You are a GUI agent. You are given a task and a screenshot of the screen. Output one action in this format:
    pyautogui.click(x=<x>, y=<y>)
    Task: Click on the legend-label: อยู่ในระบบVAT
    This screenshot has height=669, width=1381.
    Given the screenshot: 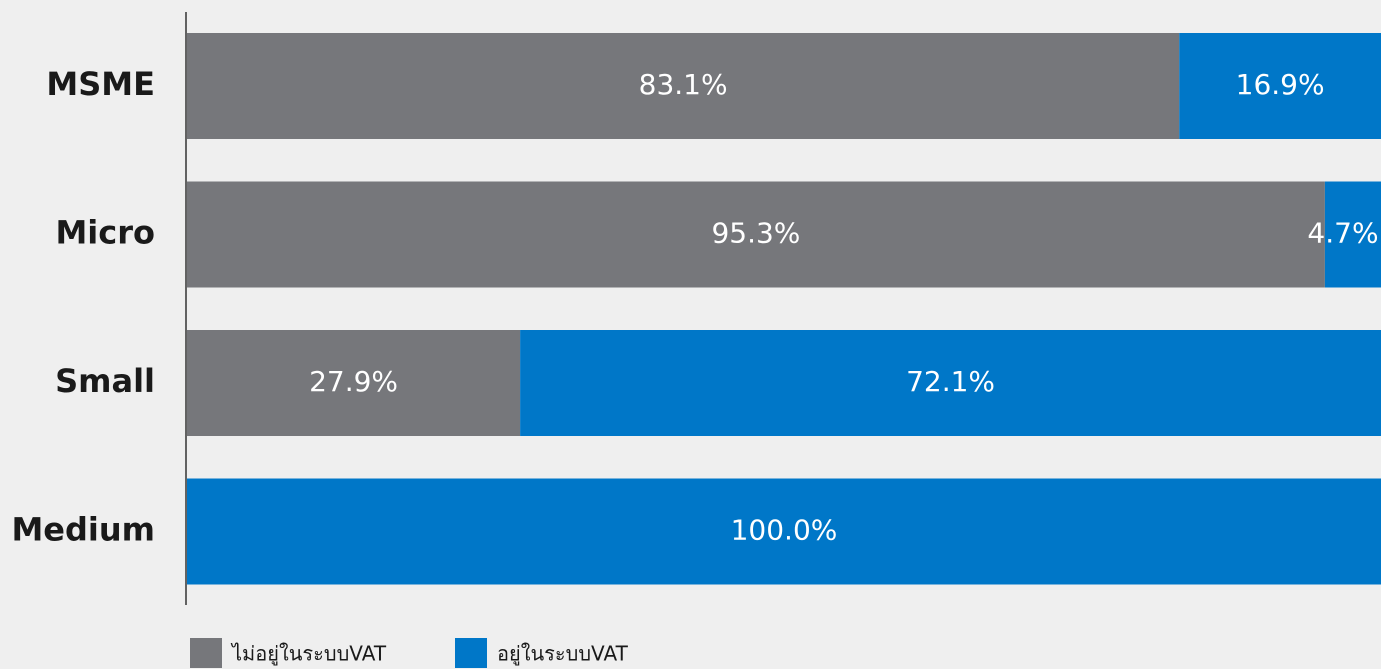 What is the action you would take?
    pyautogui.click(x=563, y=654)
    